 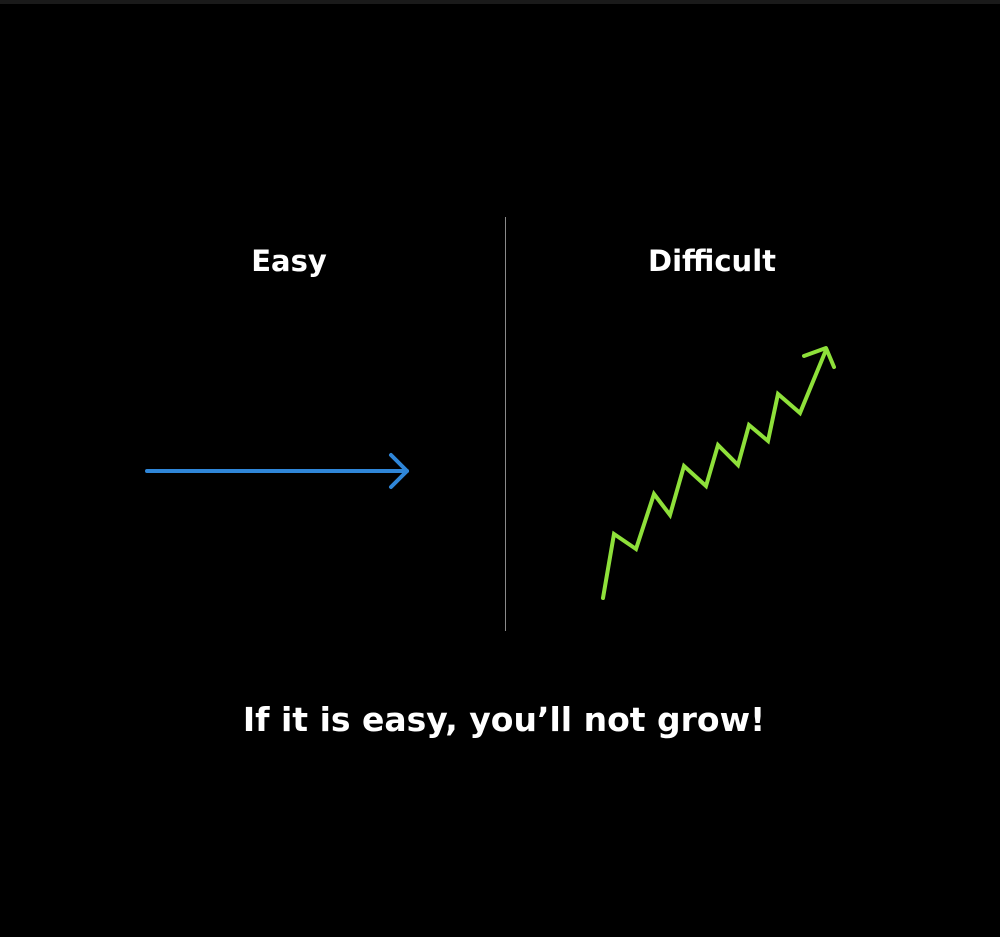 What do you see at coordinates (277, 471) in the screenshot?
I see `straight-arrow-icon` at bounding box center [277, 471].